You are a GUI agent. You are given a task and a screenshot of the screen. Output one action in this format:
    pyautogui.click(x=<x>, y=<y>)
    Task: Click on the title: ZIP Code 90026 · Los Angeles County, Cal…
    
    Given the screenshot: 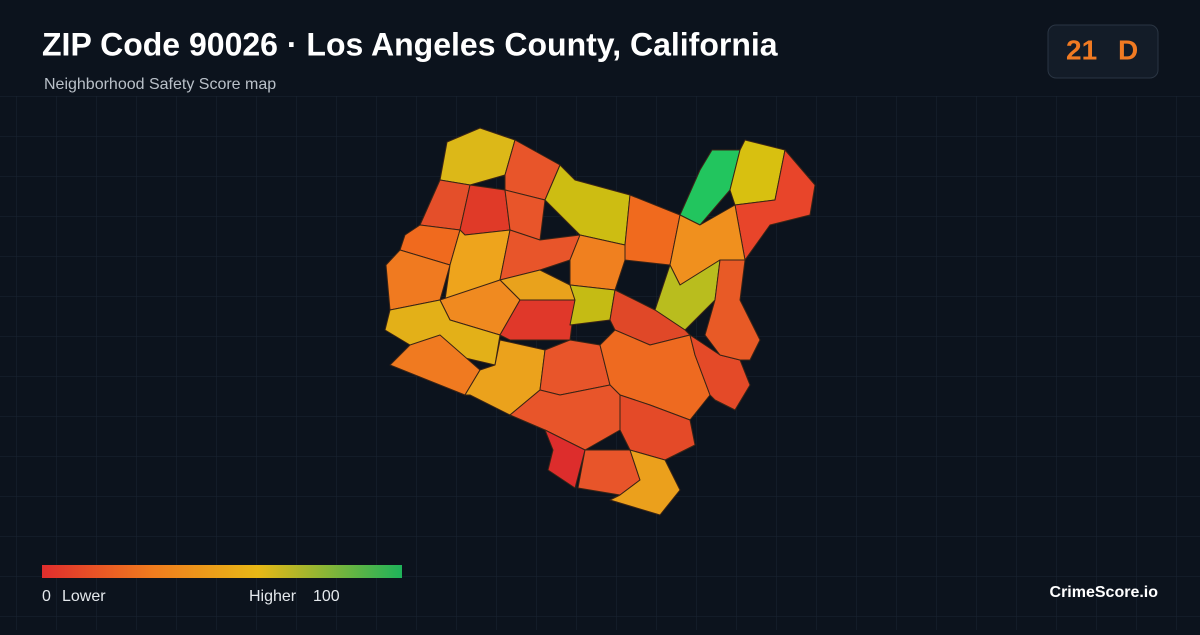 What is the action you would take?
    pyautogui.click(x=410, y=44)
    